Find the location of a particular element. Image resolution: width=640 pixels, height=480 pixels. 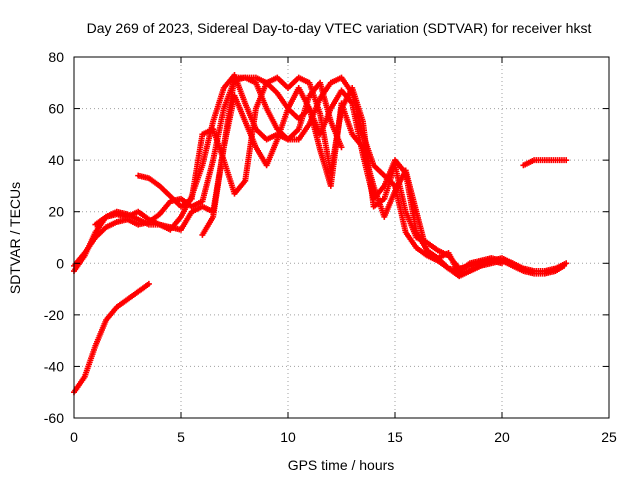

y-tick-label: 80 is located at coordinates (56, 57).